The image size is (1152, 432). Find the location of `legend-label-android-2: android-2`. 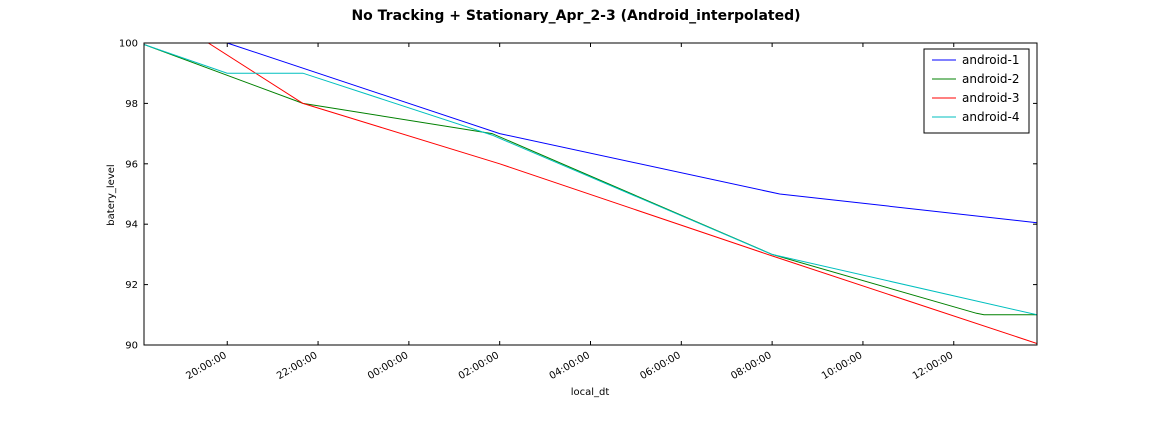

legend-label-android-2: android-2 is located at coordinates (991, 79).